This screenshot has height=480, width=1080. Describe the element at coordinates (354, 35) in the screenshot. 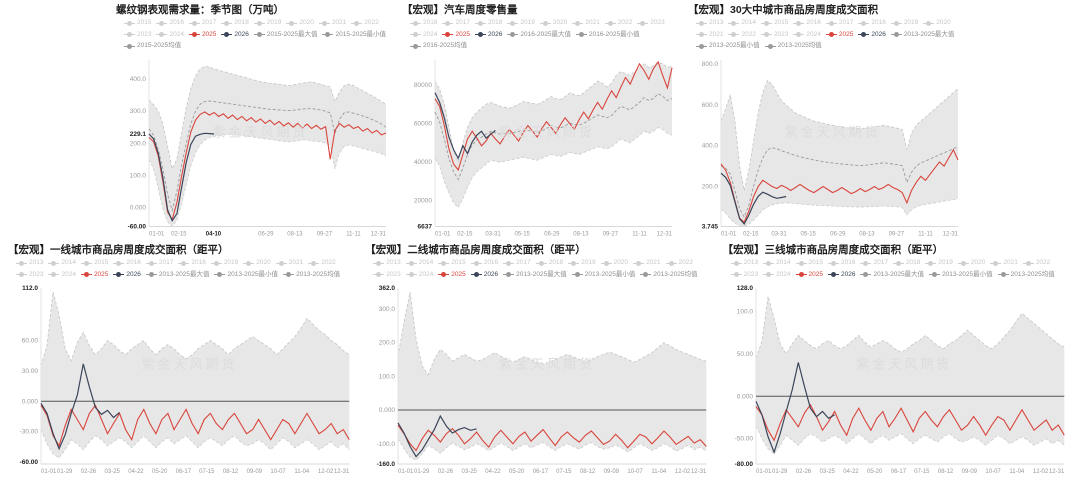

I see `legend-item-2015-2025最小值: 2015-2025最小值` at that location.